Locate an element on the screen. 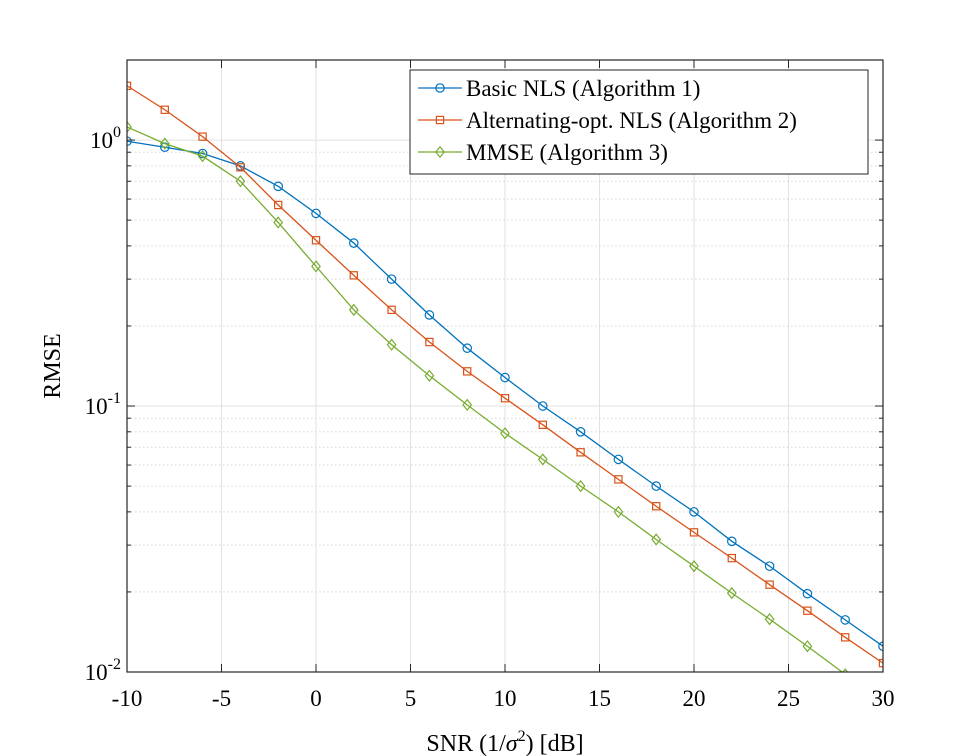 The height and width of the screenshot is (756, 976). legend-label: Basic NLS (Algorithm 1) is located at coordinates (583, 88).